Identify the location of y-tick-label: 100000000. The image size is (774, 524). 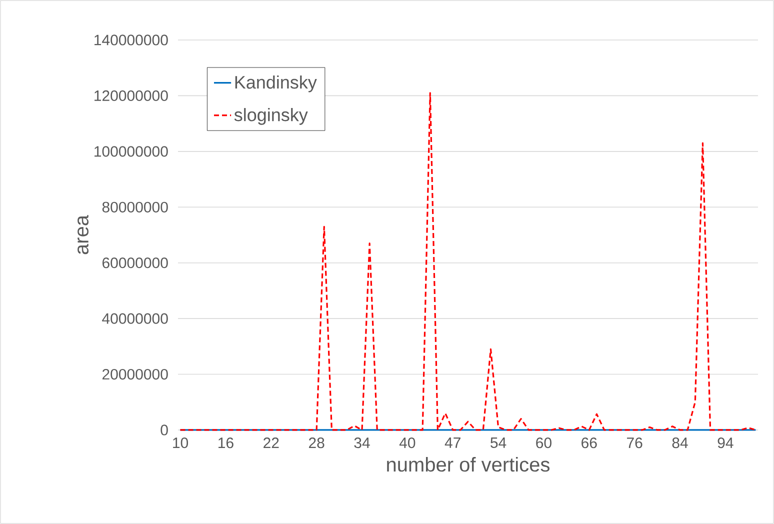
(131, 151).